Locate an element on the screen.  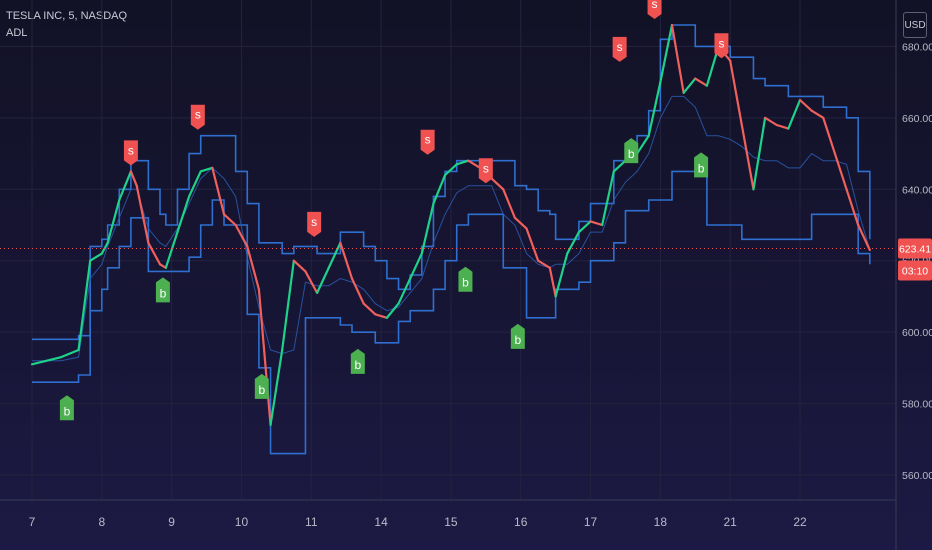
last-price-tag is located at coordinates (915, 248).